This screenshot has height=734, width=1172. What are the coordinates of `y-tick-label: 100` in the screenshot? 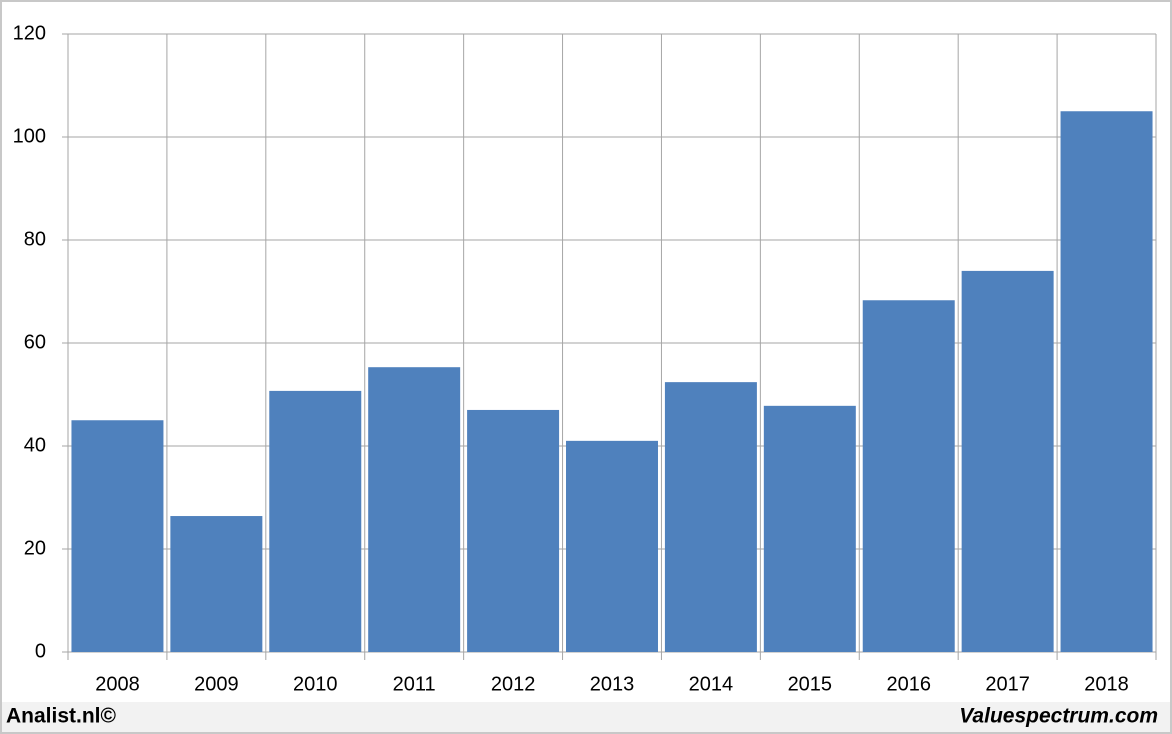 It's located at (29, 136).